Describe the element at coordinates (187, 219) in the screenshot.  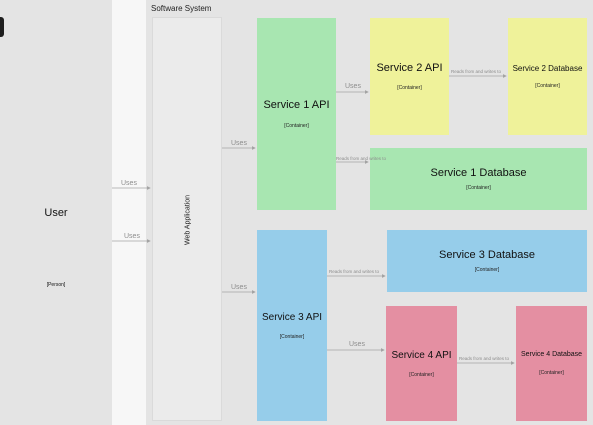
I see `web-application-container: Web Application` at that location.